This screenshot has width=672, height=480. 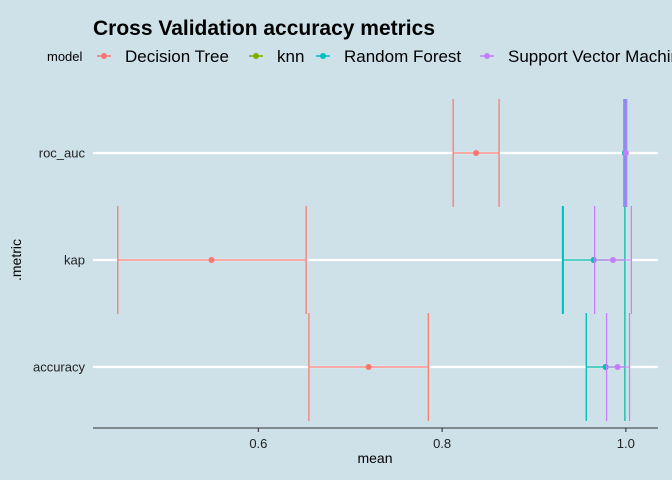 What do you see at coordinates (626, 443) in the screenshot?
I see `x-tick-label: 1.0` at bounding box center [626, 443].